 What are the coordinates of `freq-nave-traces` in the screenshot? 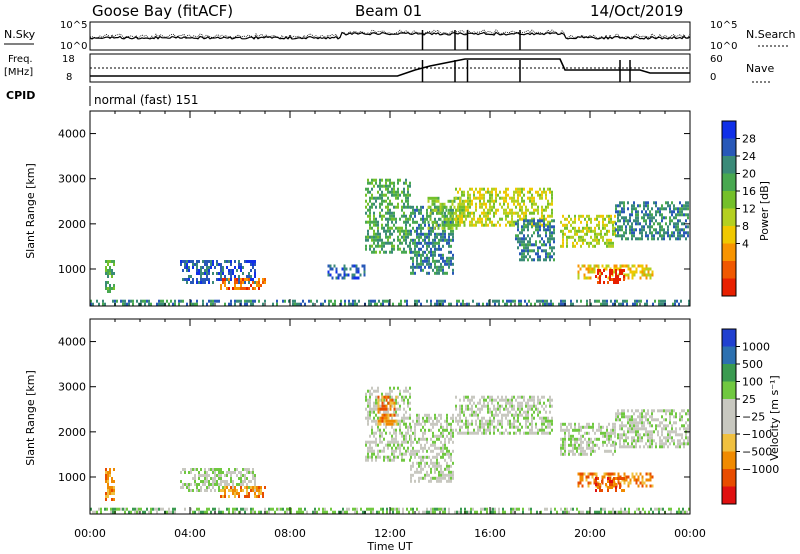 It's located at (390, 70).